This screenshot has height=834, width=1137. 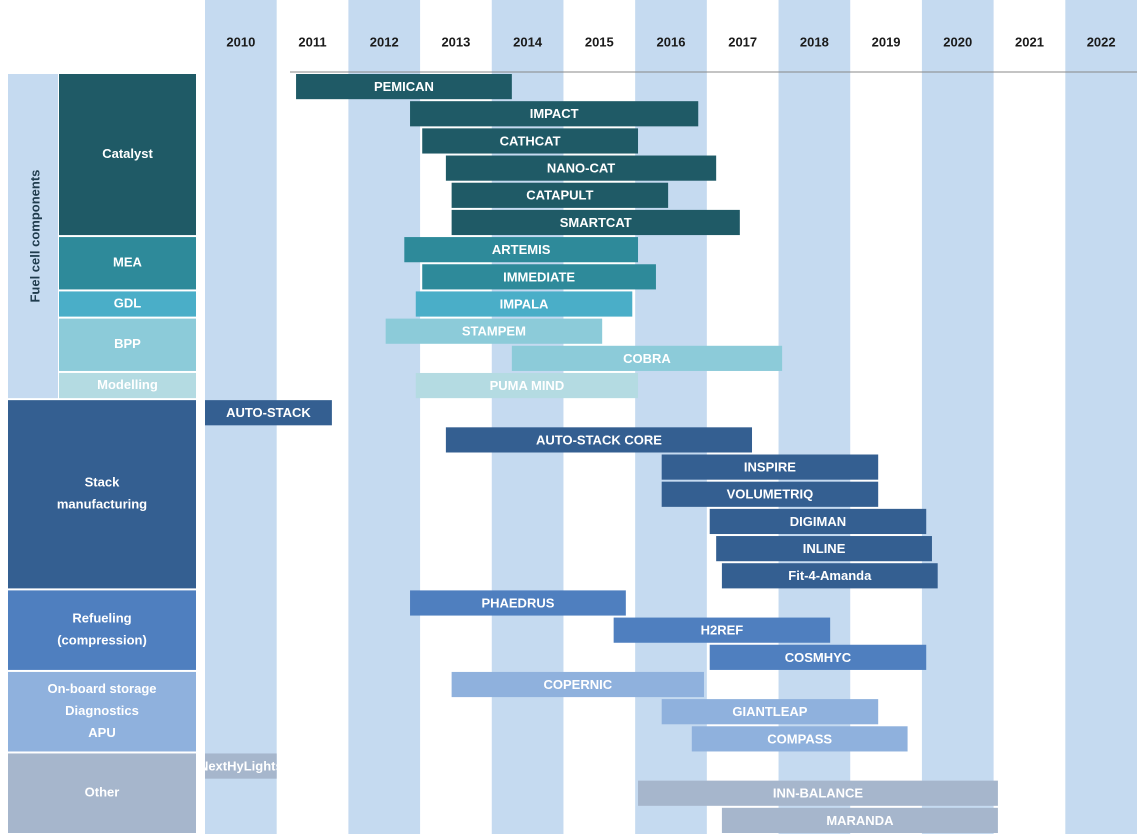 I want to click on year-label: 2018, so click(x=814, y=41).